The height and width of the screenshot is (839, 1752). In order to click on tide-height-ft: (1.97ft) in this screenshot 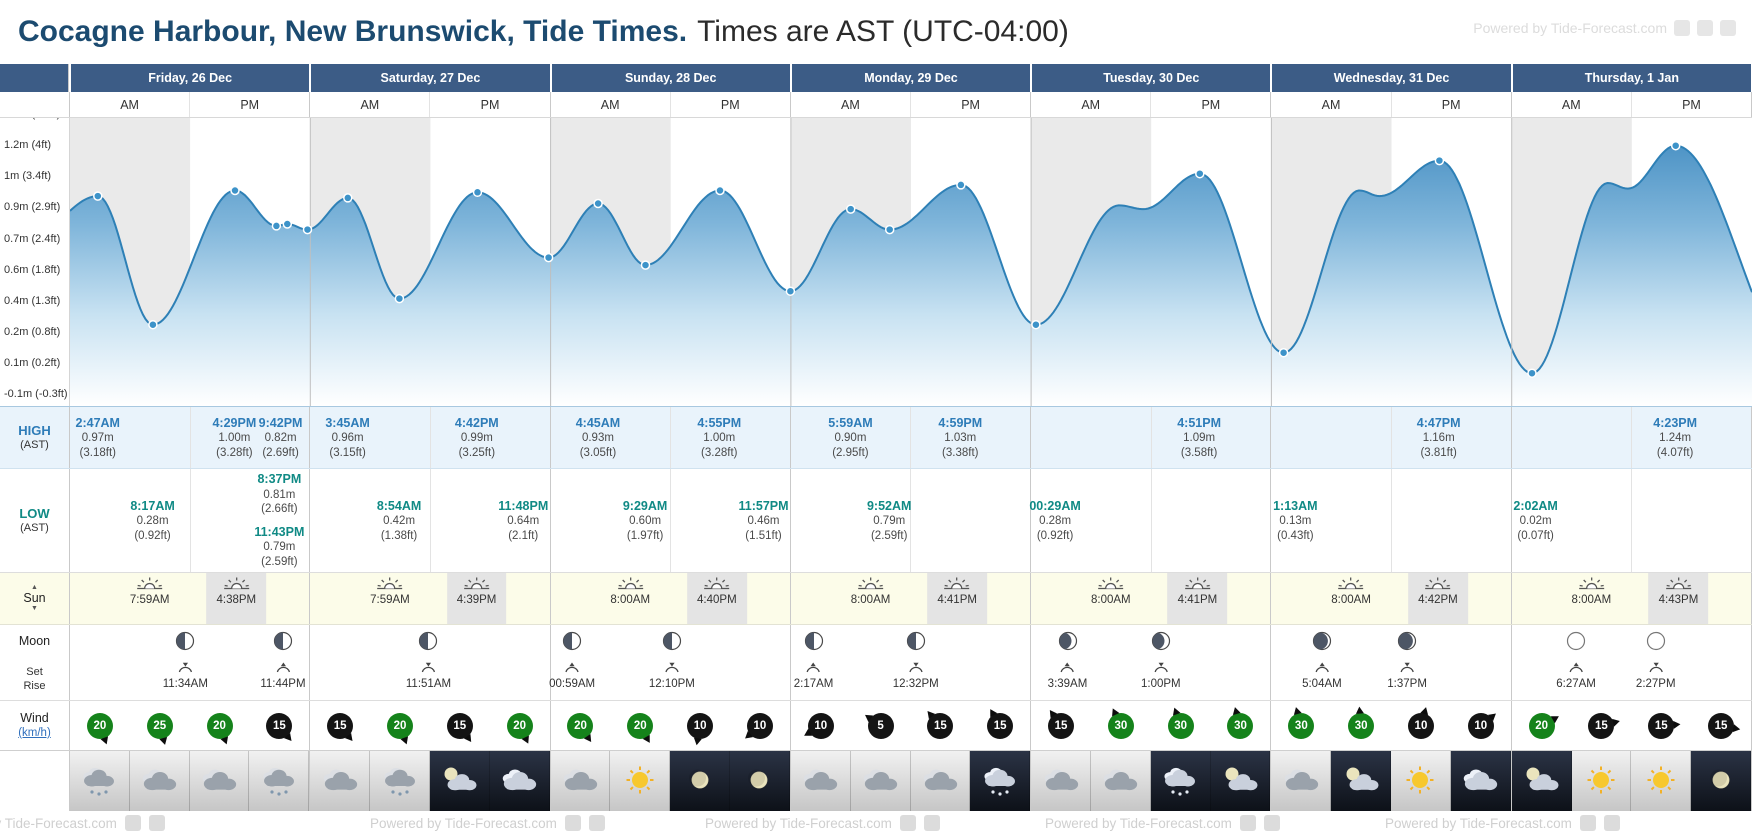, I will do `click(645, 535)`.